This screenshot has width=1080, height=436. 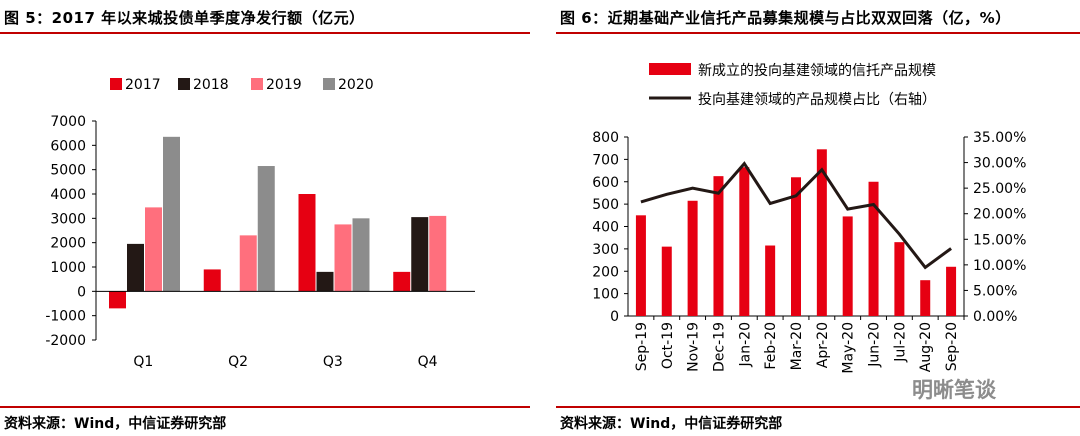 I want to click on y-tick-label: 3000, so click(x=68, y=219).